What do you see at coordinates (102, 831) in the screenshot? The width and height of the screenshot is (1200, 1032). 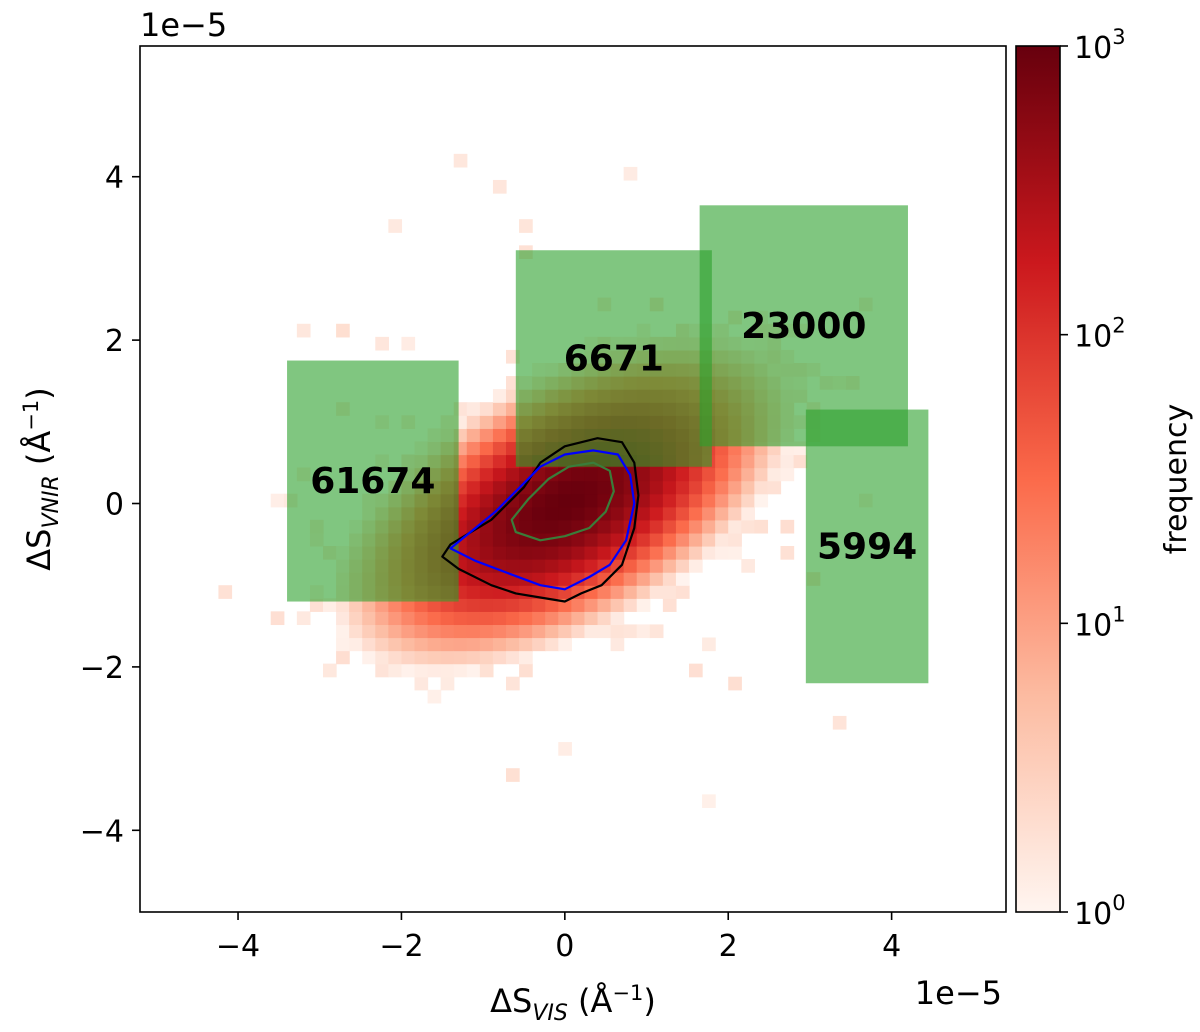 I see `y-tick-label: −4` at bounding box center [102, 831].